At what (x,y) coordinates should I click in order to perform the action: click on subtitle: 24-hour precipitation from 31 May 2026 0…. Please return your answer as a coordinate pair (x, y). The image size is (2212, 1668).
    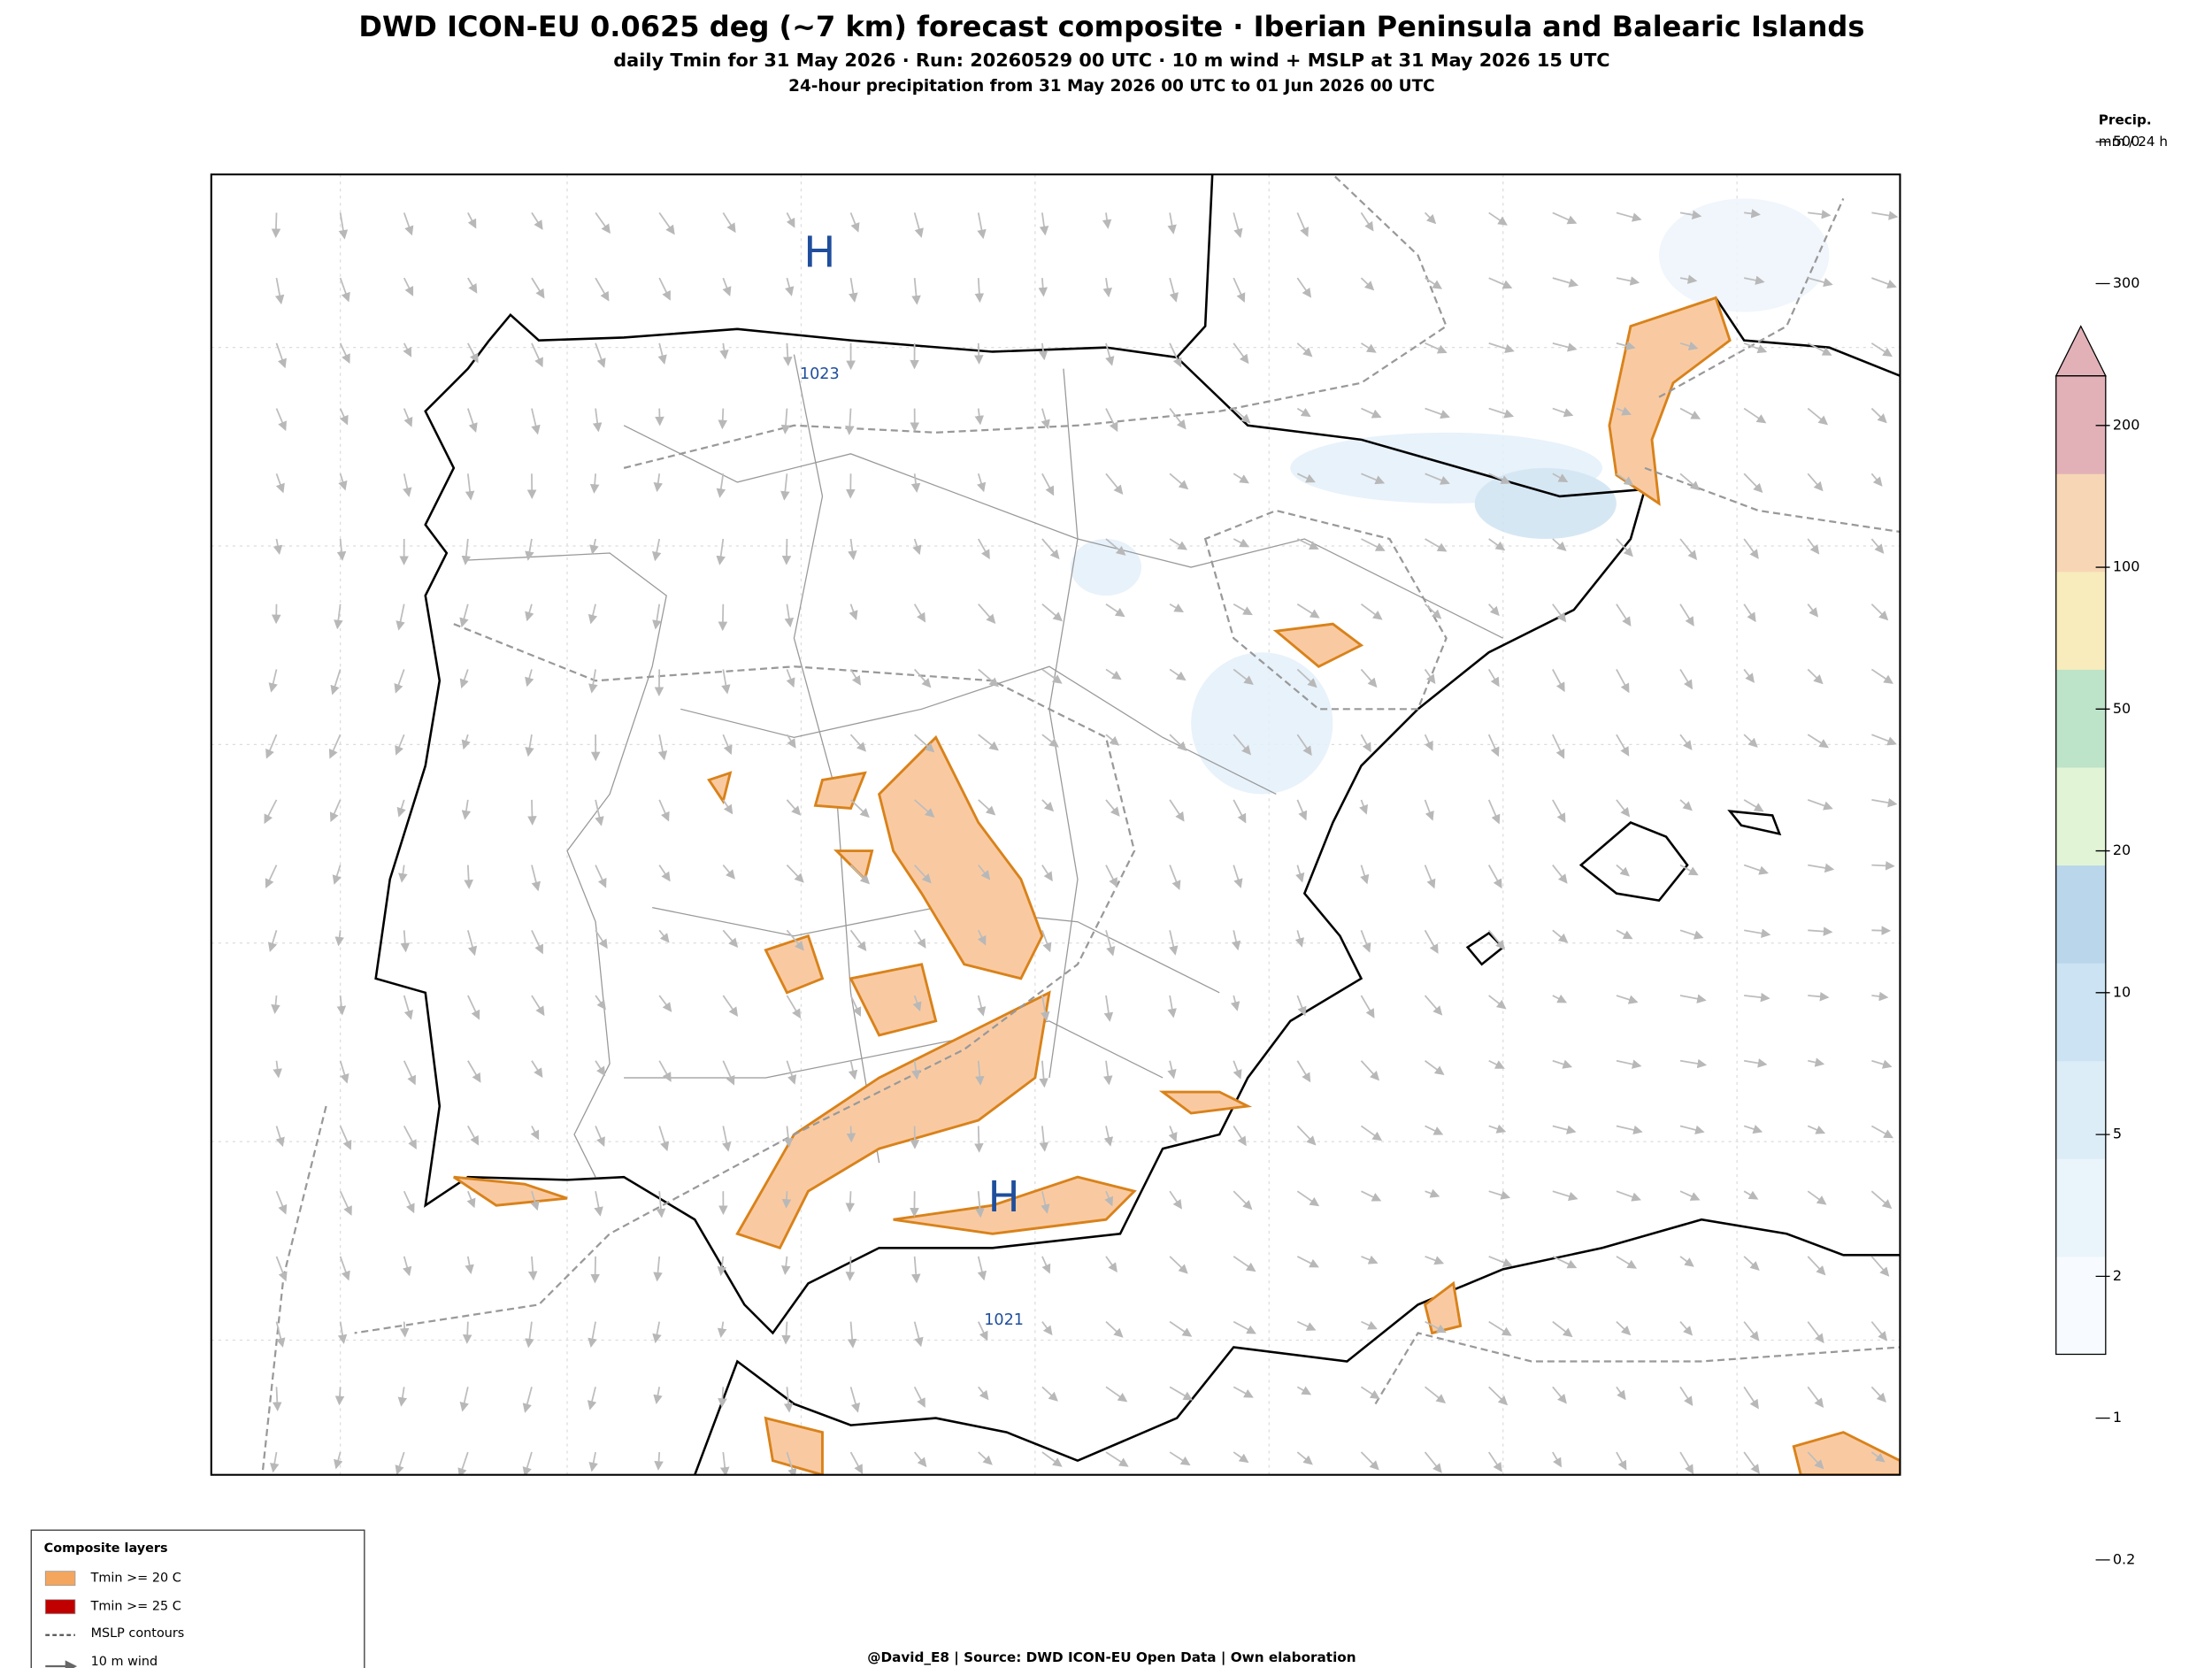
    Looking at the image, I should click on (1111, 86).